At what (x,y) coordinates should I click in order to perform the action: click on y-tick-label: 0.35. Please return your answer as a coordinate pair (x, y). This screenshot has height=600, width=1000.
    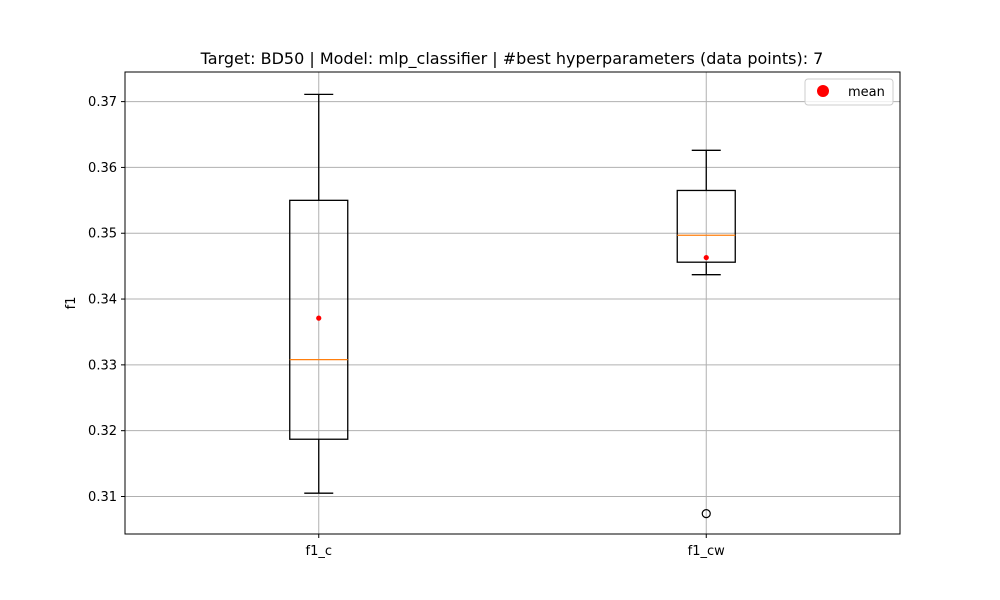
    Looking at the image, I should click on (102, 234).